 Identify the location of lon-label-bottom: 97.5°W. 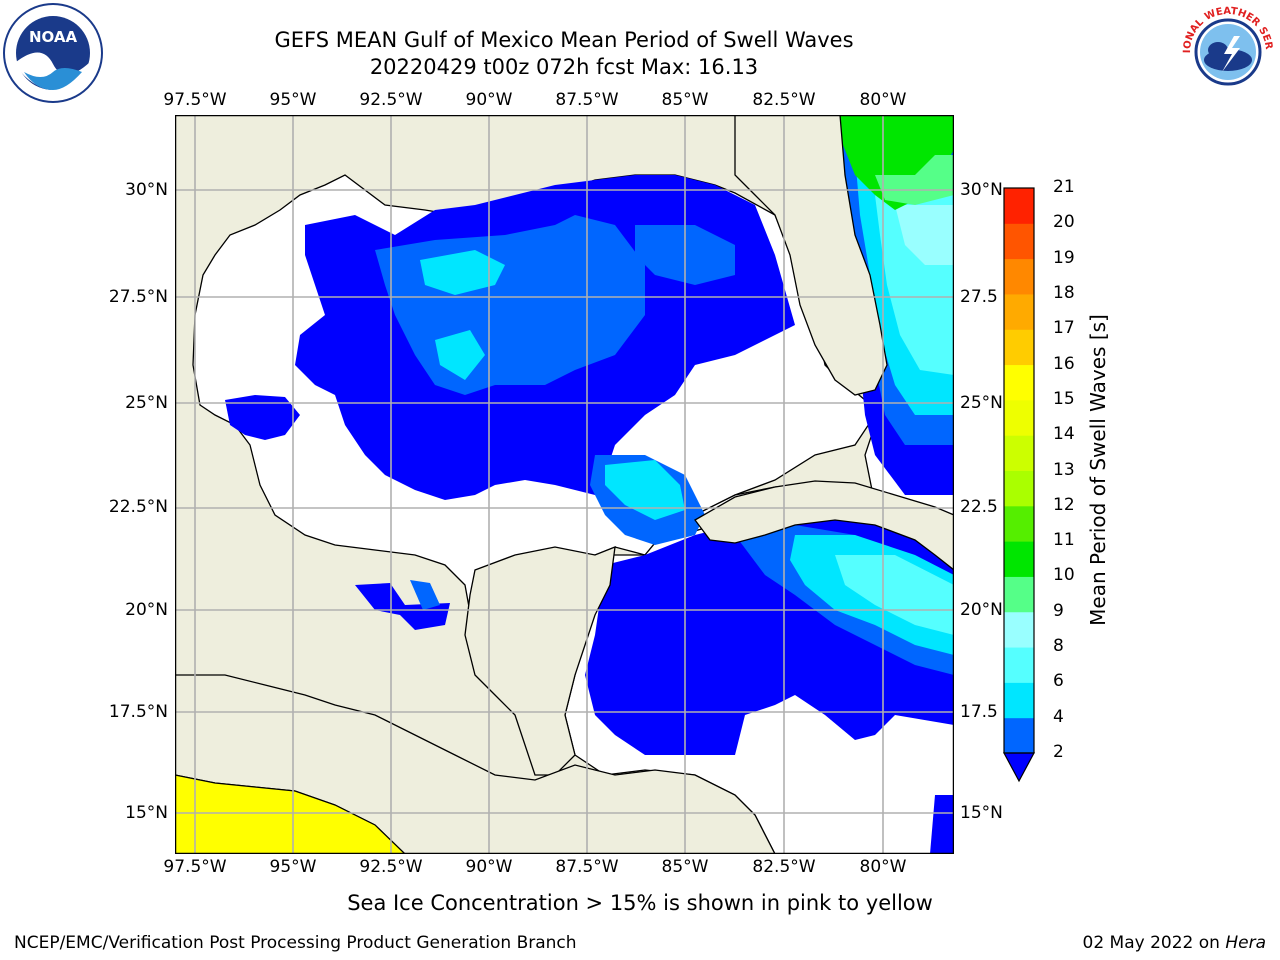
(195, 867).